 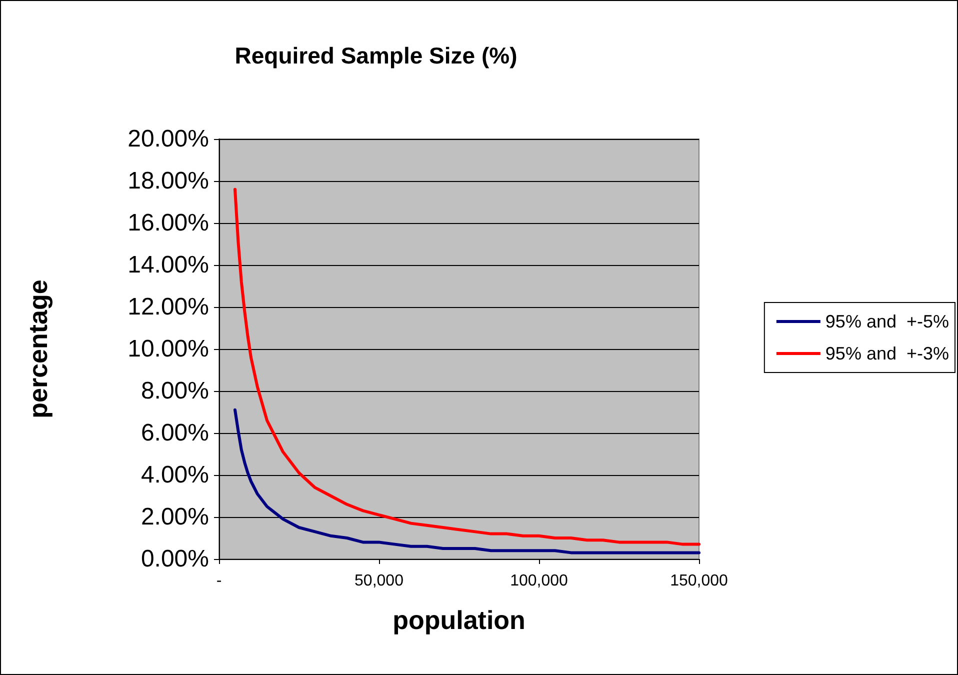 What do you see at coordinates (168, 181) in the screenshot?
I see `y-tick-label: 18.00%` at bounding box center [168, 181].